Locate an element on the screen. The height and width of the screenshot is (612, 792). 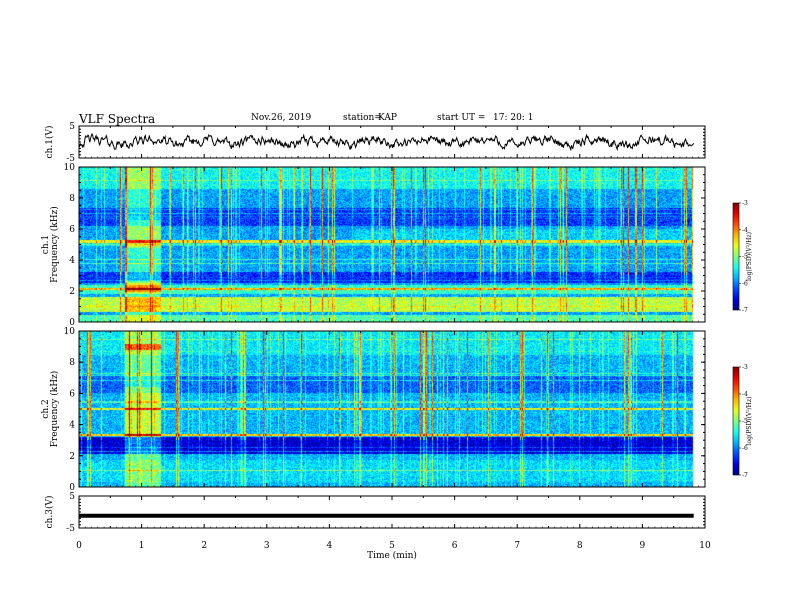
colorbar-tick-ch1: -5 is located at coordinates (745, 257).